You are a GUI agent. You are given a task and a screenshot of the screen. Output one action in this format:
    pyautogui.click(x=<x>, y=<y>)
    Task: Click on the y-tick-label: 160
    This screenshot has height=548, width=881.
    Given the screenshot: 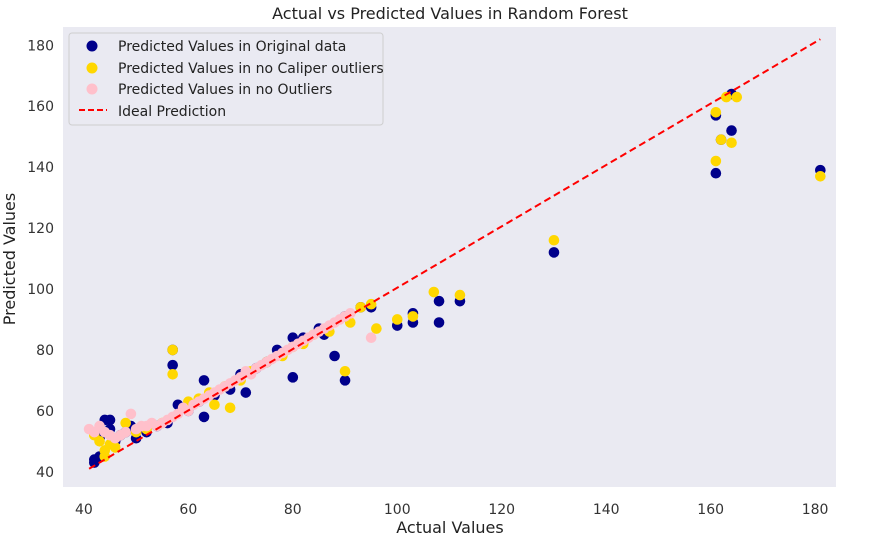 What is the action you would take?
    pyautogui.click(x=40, y=107)
    